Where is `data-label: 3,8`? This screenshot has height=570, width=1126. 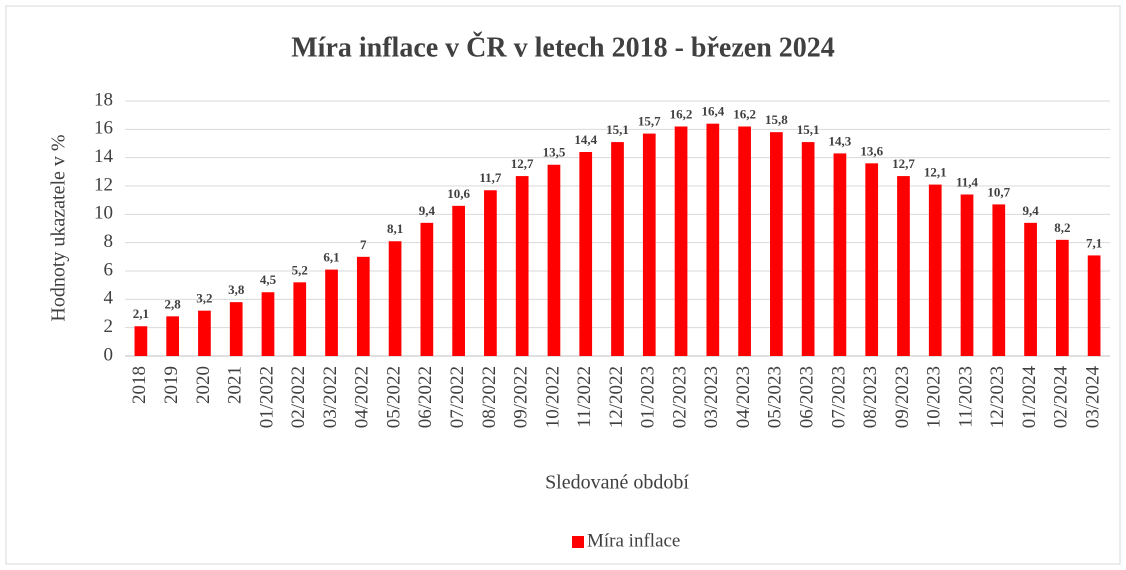 data-label: 3,8 is located at coordinates (236, 289).